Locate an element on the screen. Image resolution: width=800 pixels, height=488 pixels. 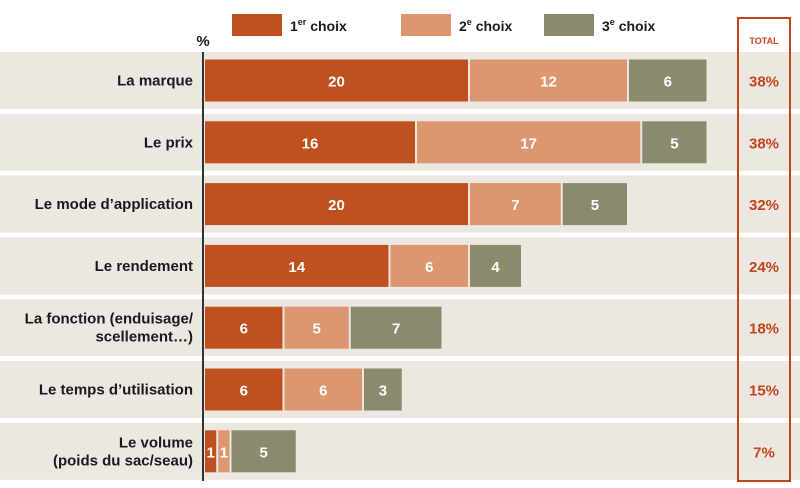
legend: 1er choix 2e choix 3e choix is located at coordinates (443, 25).